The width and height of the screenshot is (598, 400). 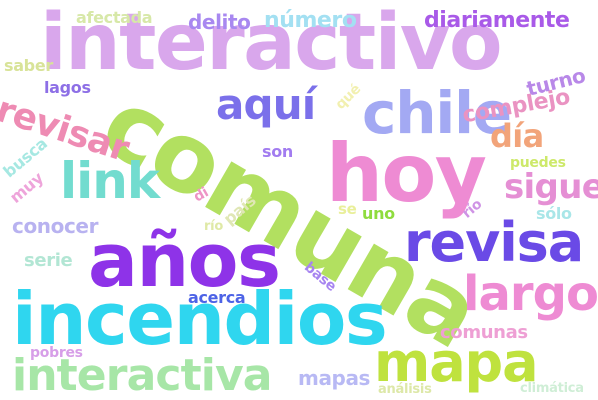 What do you see at coordinates (277, 151) in the screenshot?
I see `word-son: son` at bounding box center [277, 151].